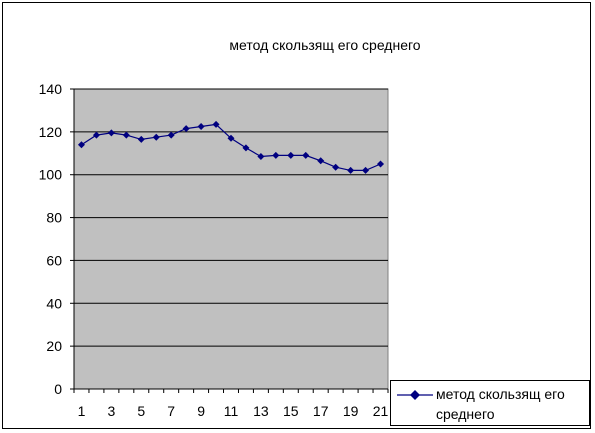 The width and height of the screenshot is (595, 433). Describe the element at coordinates (321, 411) in the screenshot. I see `x-tick-label: 17` at that location.